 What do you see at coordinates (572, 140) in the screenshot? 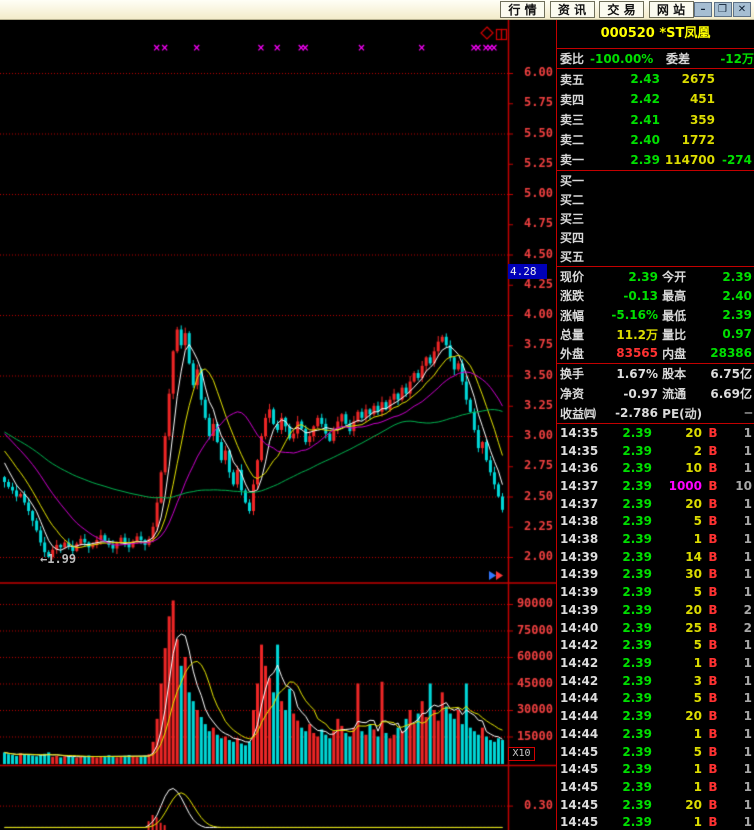
I see `sell-label: 卖二` at bounding box center [572, 140].